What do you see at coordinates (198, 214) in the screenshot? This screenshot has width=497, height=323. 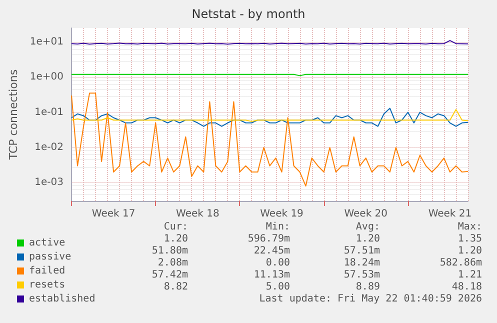 I see `x-tick-label: Week 18` at bounding box center [198, 214].